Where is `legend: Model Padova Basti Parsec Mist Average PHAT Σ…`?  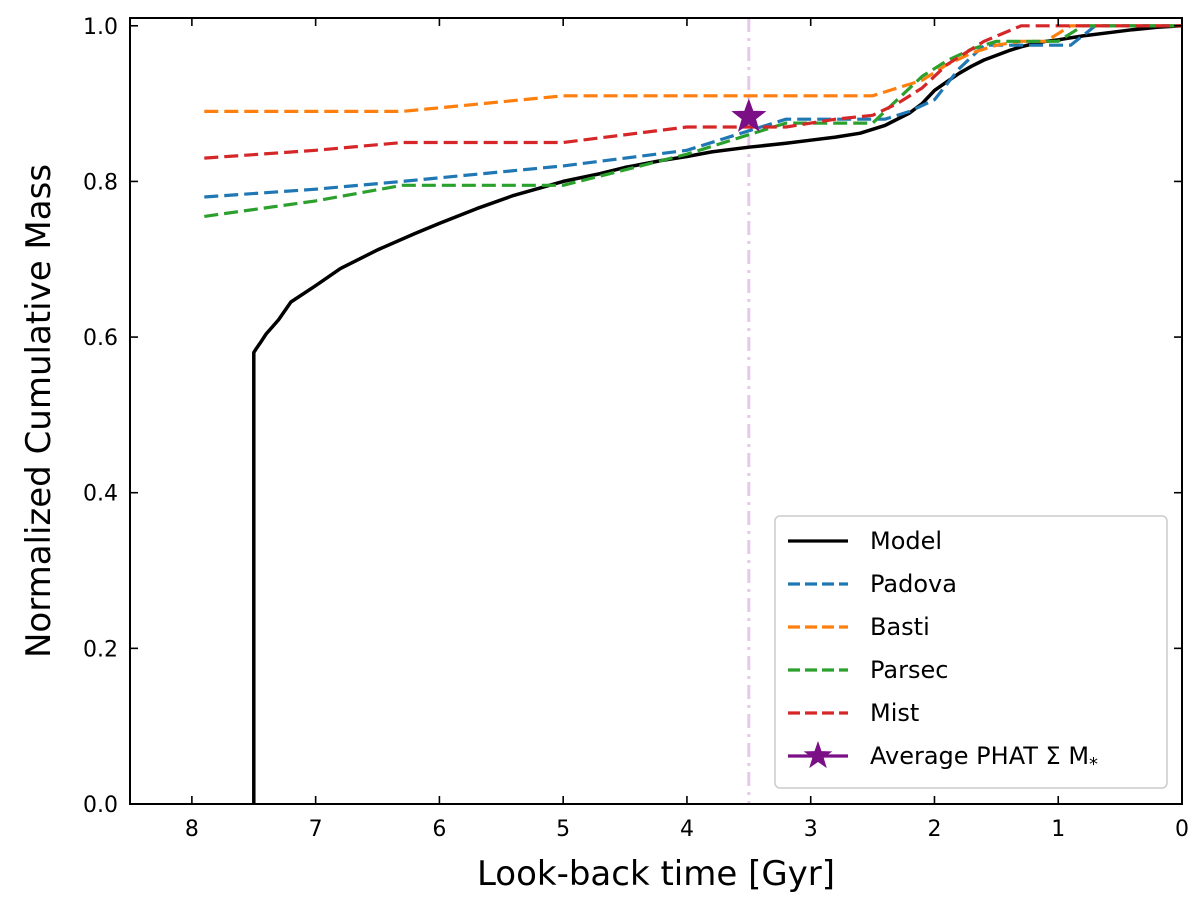
legend: Model Padova Basti Parsec Mist Average PHAT Σ… is located at coordinates (971, 652).